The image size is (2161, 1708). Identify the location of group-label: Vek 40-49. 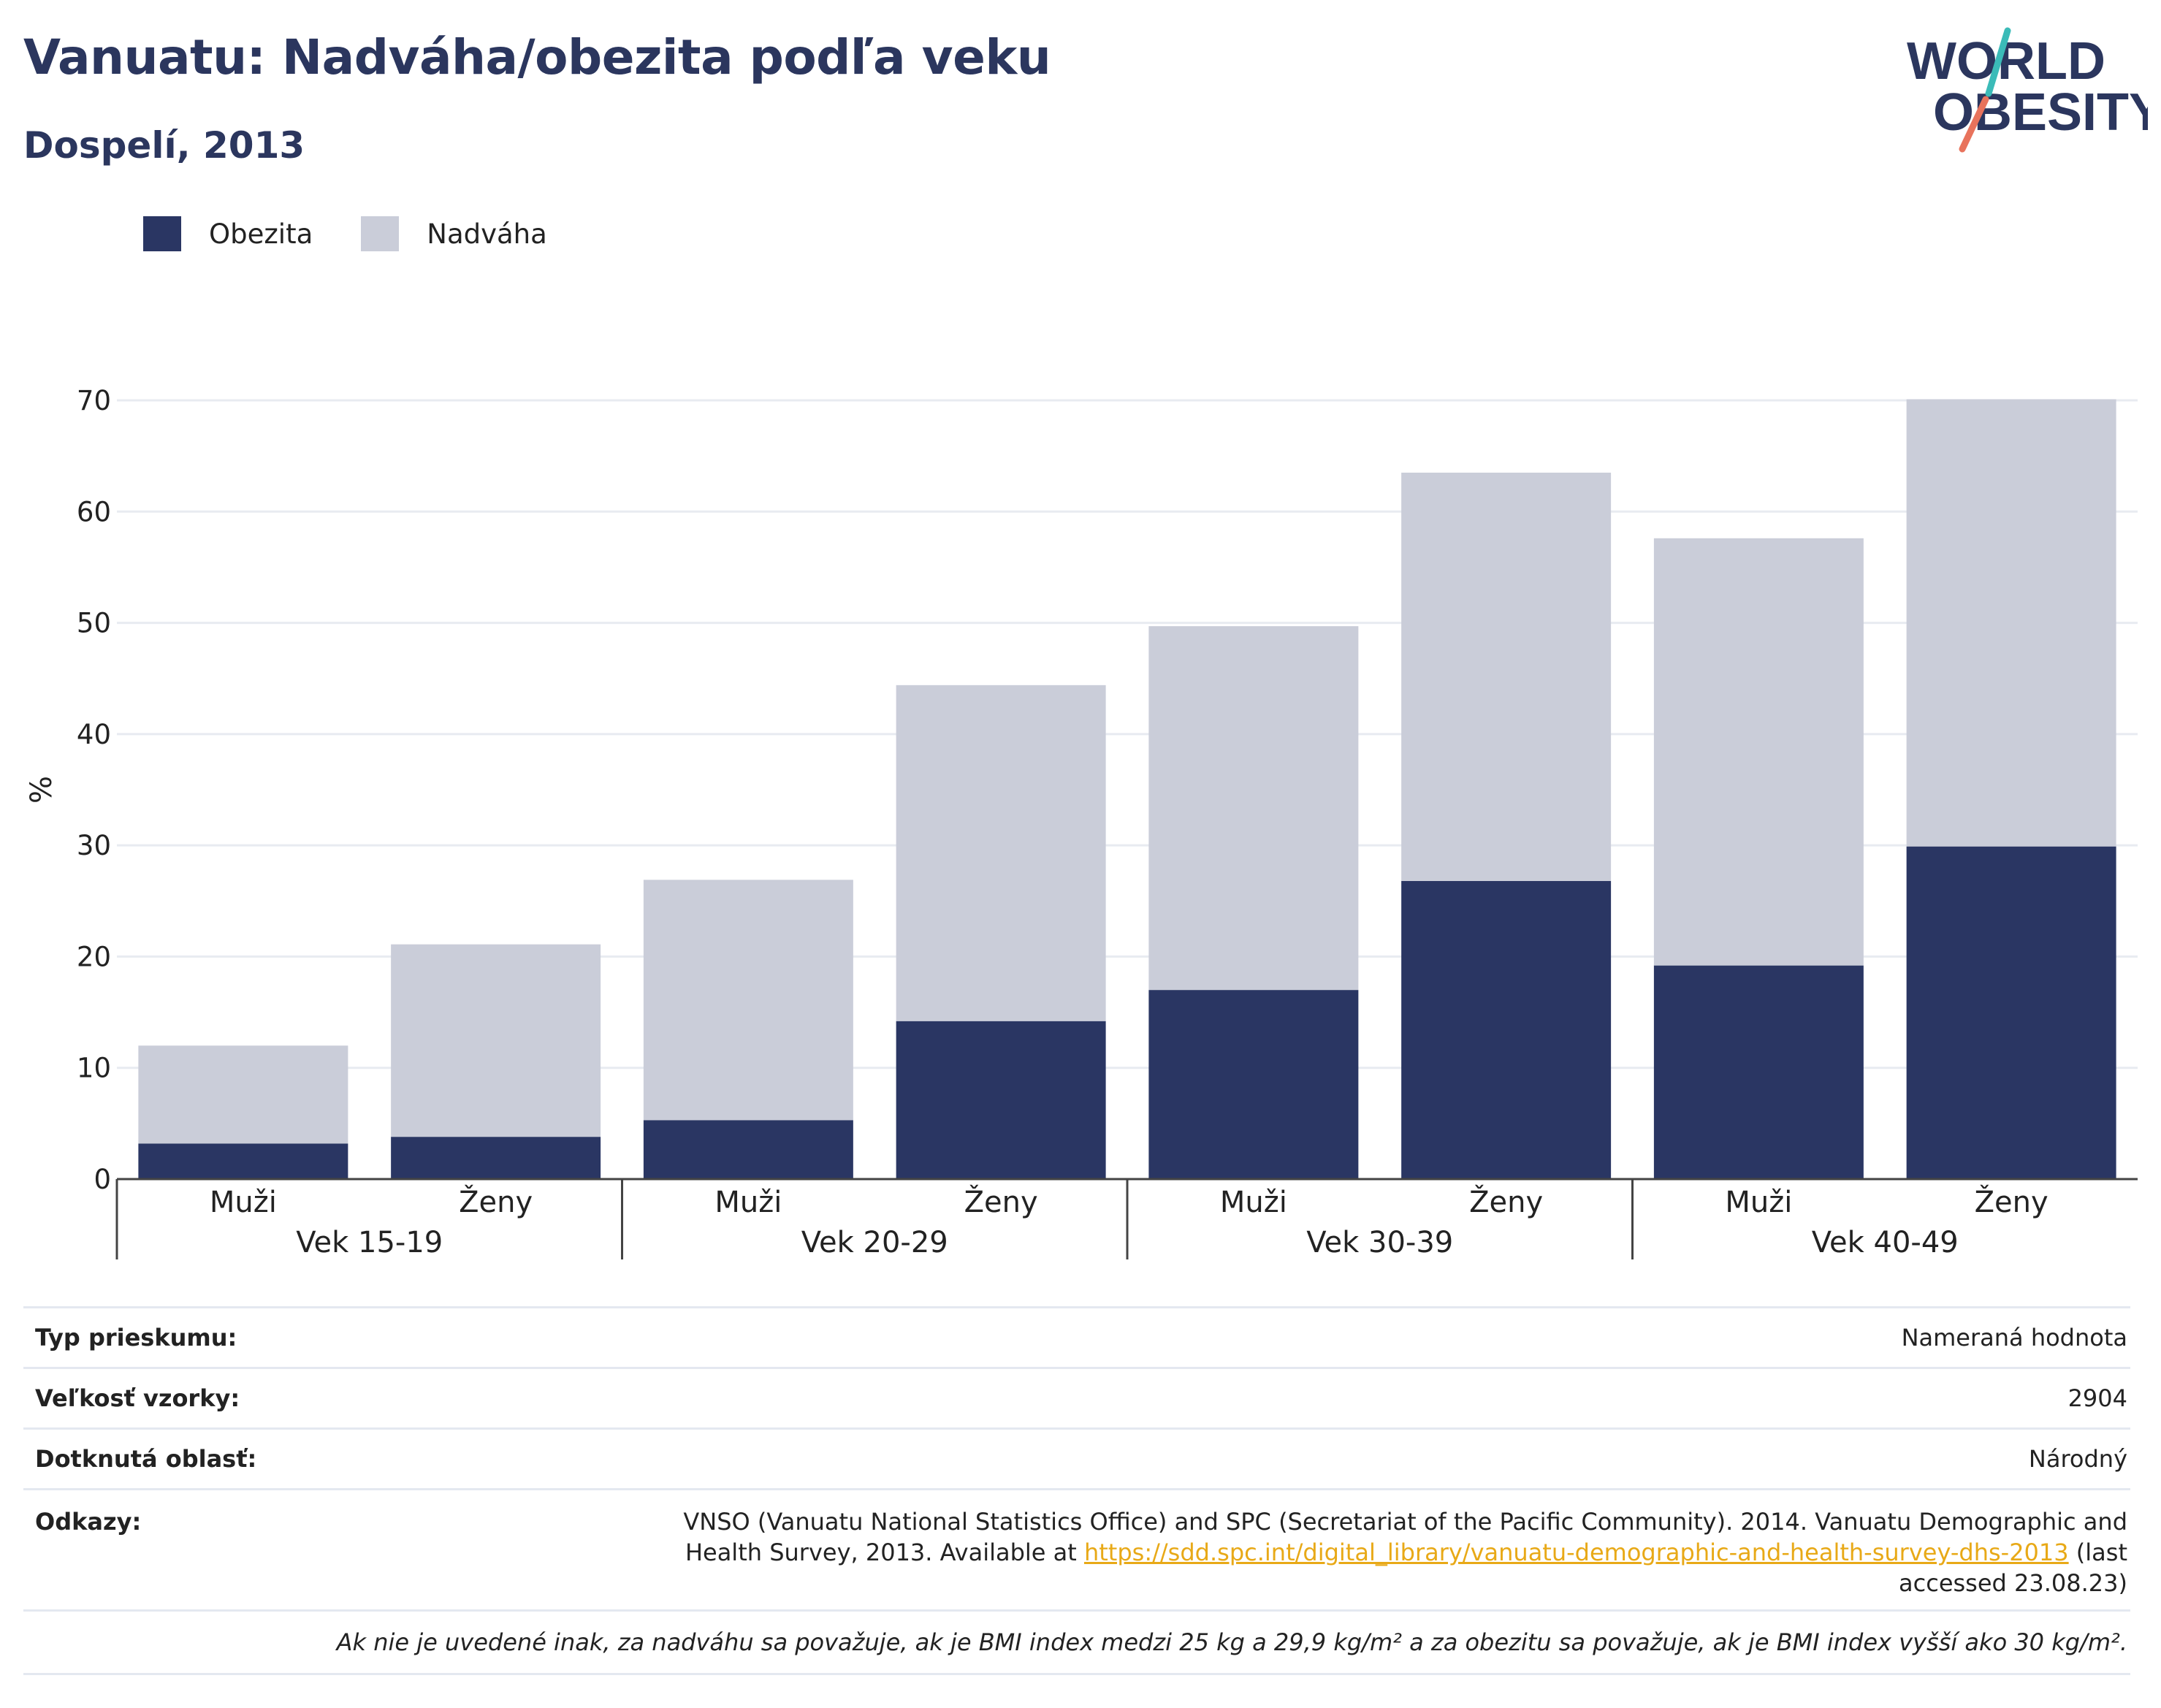
(1885, 1242).